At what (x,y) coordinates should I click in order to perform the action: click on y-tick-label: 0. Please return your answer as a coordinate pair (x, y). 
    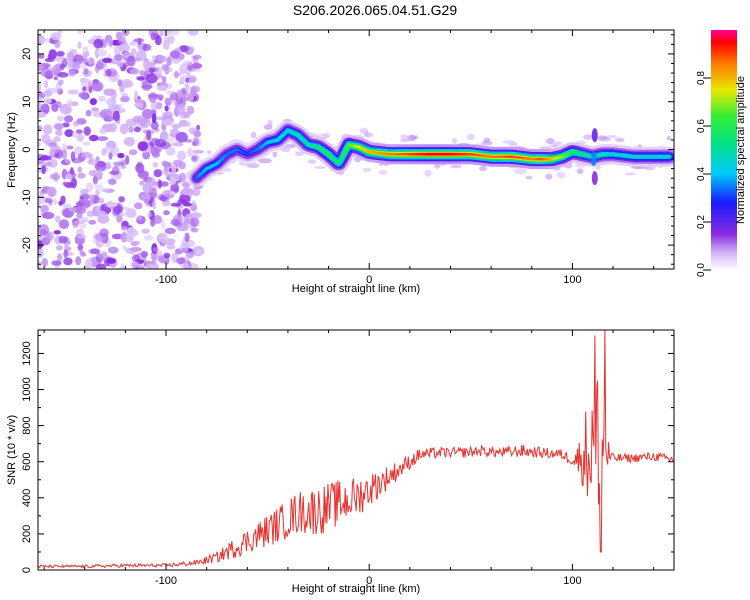
    Looking at the image, I should click on (27, 149).